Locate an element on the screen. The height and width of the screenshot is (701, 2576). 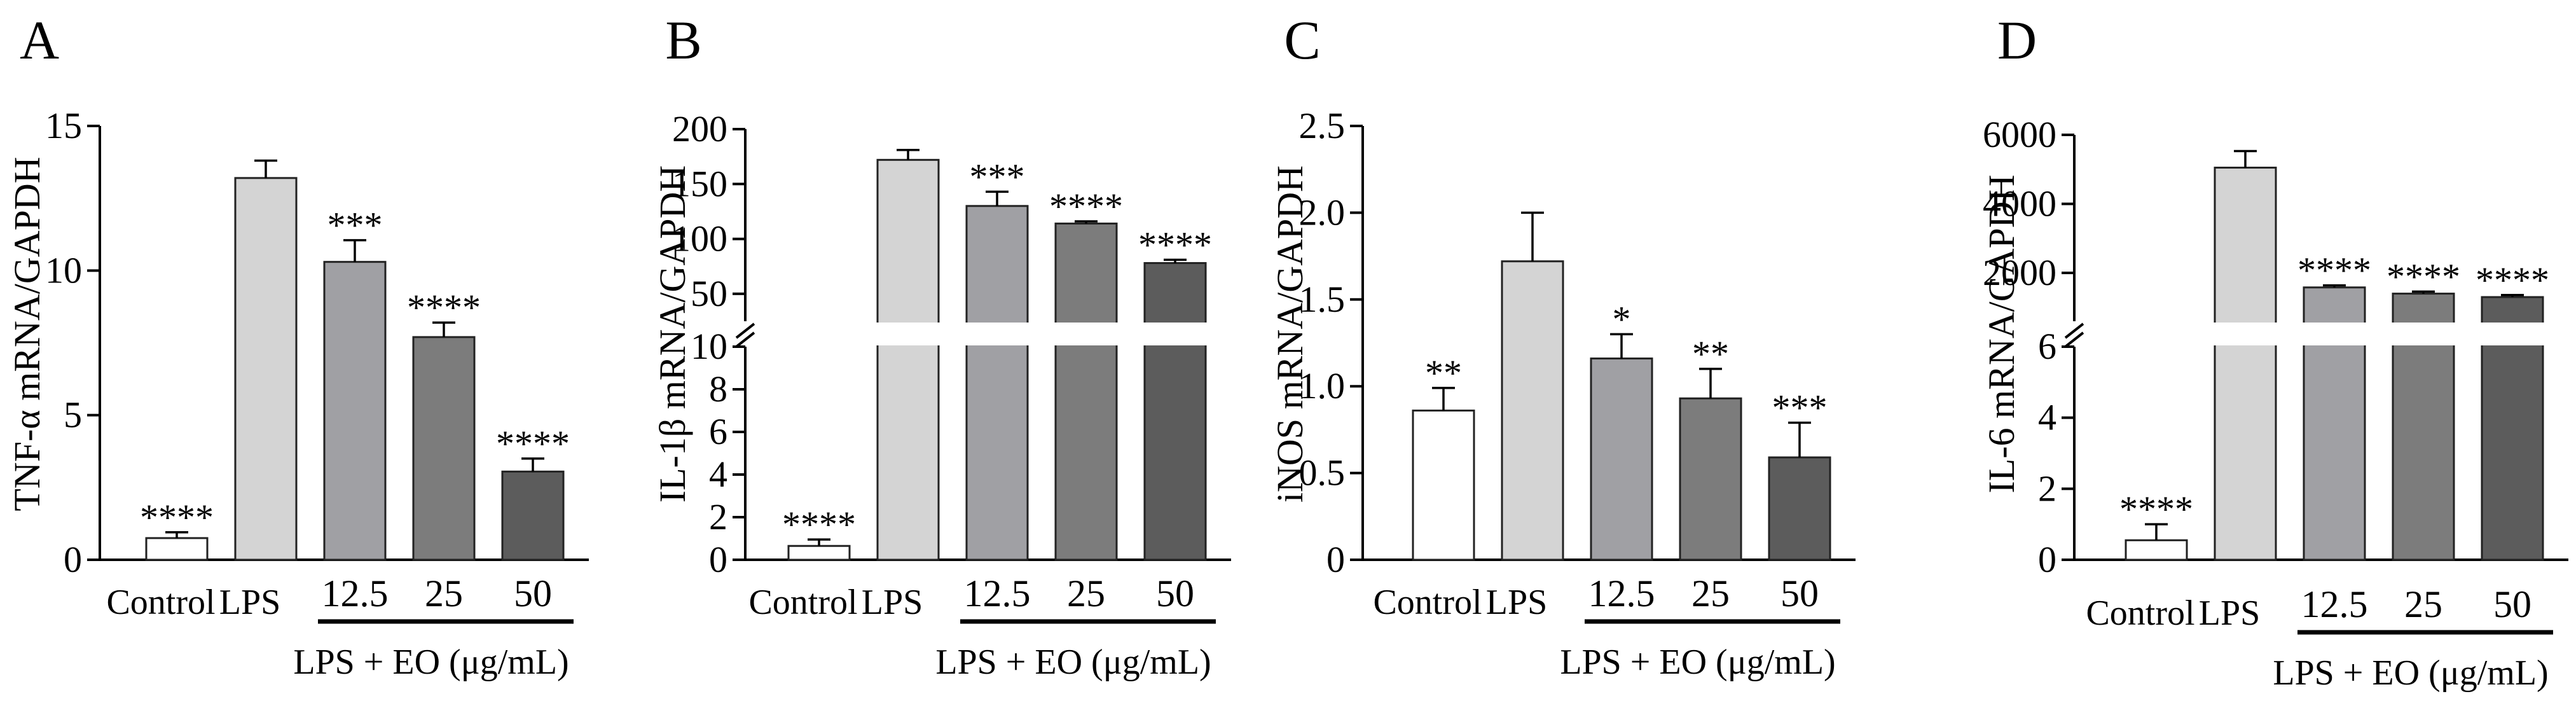
y-tick-label: 2000 is located at coordinates (2019, 272).